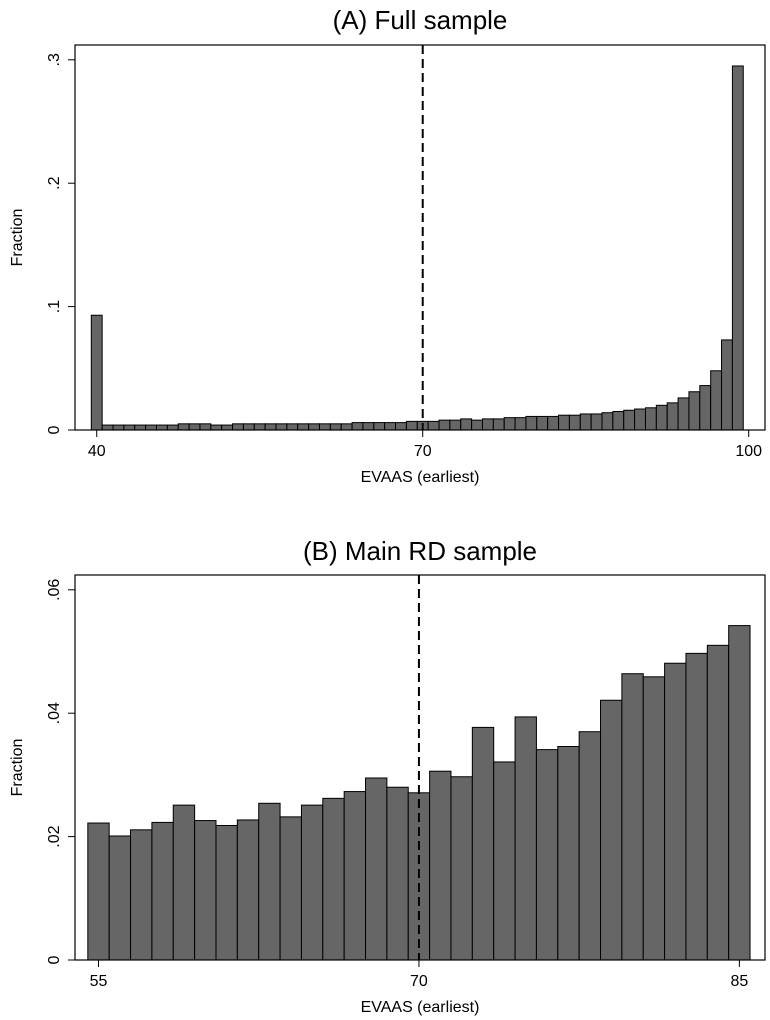 The width and height of the screenshot is (770, 1020). Describe the element at coordinates (97, 451) in the screenshot. I see `x-tick-label: 40` at that location.